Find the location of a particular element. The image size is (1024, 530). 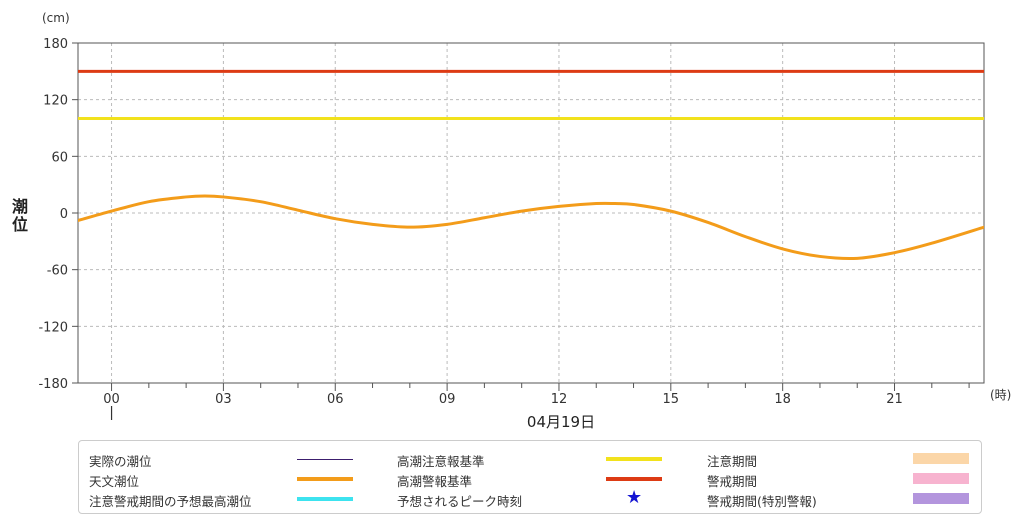

y-unit-label: (cm) is located at coordinates (56, 18).